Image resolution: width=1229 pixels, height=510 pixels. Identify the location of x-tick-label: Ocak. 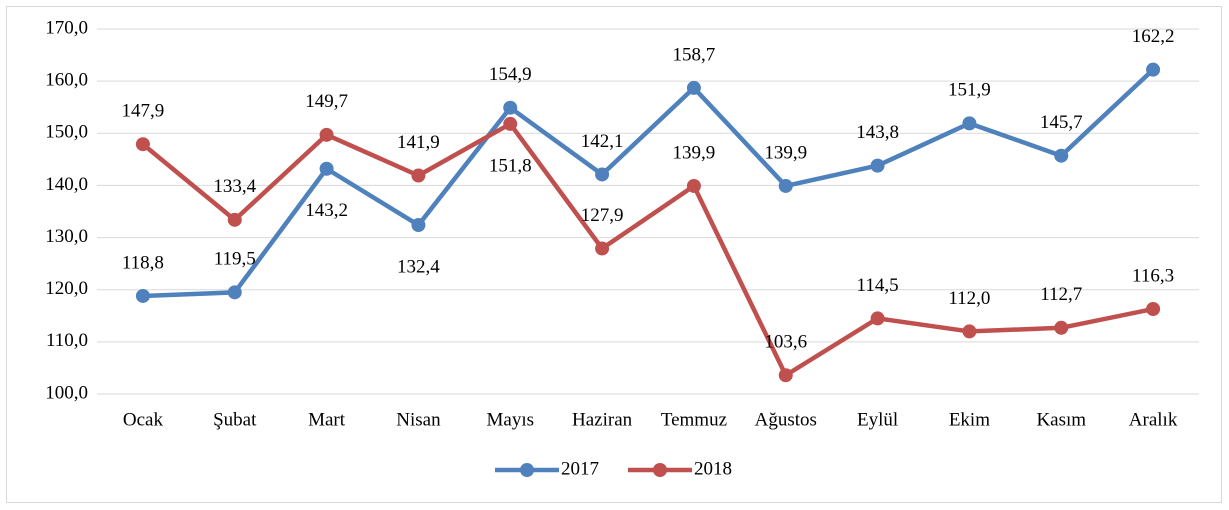
(143, 419).